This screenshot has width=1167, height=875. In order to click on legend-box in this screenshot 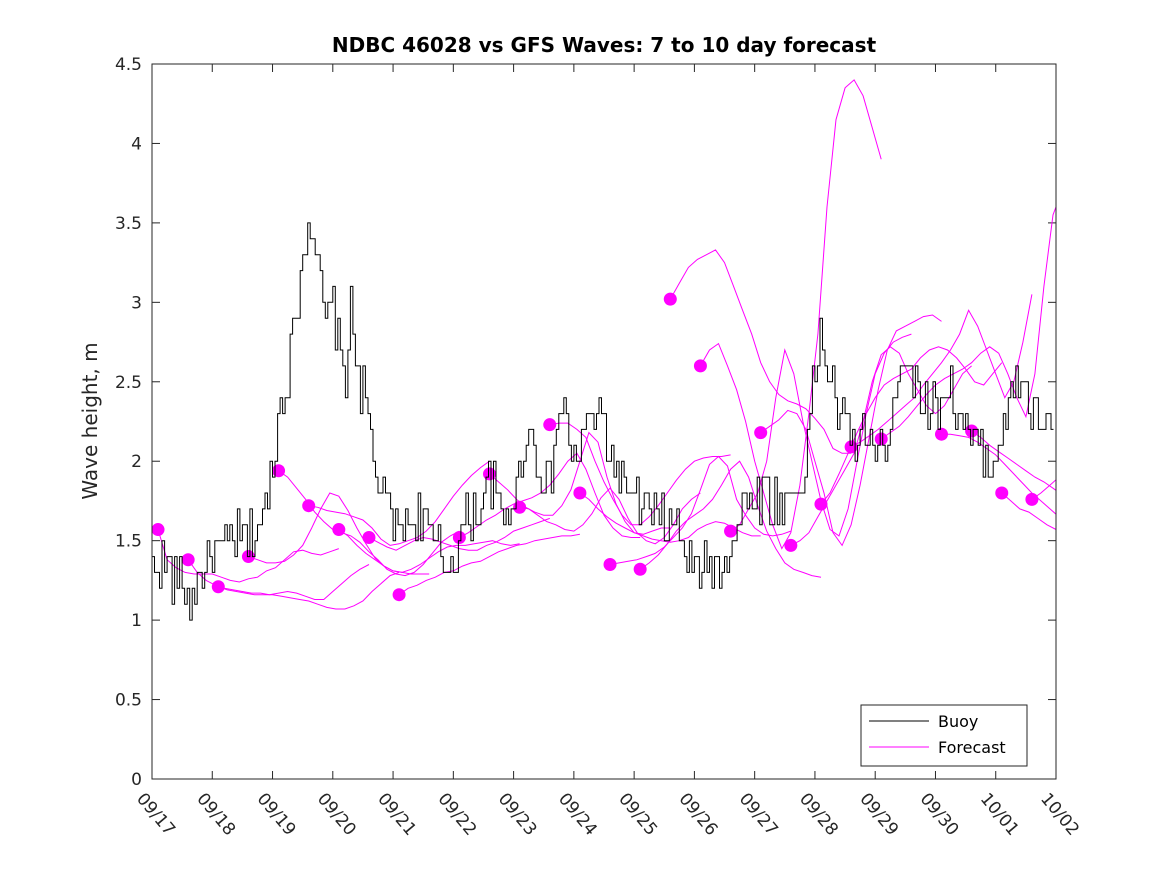, I will do `click(944, 735)`.